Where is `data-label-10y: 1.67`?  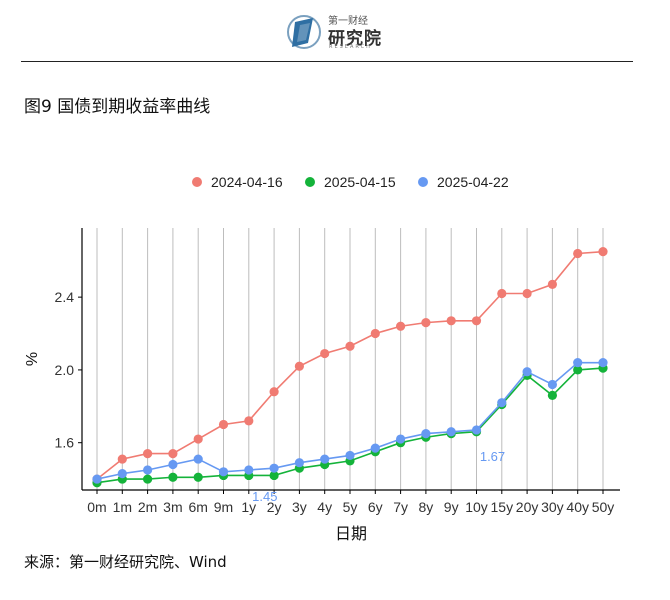 data-label-10y: 1.67 is located at coordinates (492, 456).